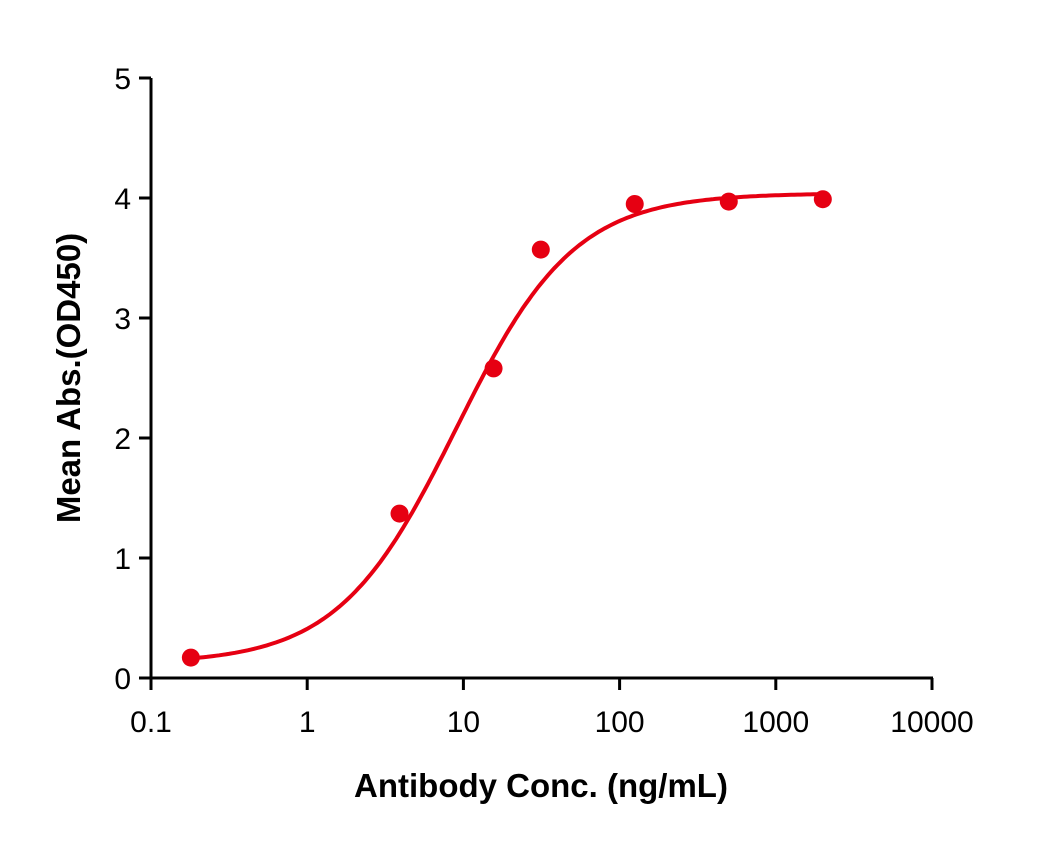  What do you see at coordinates (122, 319) in the screenshot?
I see `y-tick-label: 3` at bounding box center [122, 319].